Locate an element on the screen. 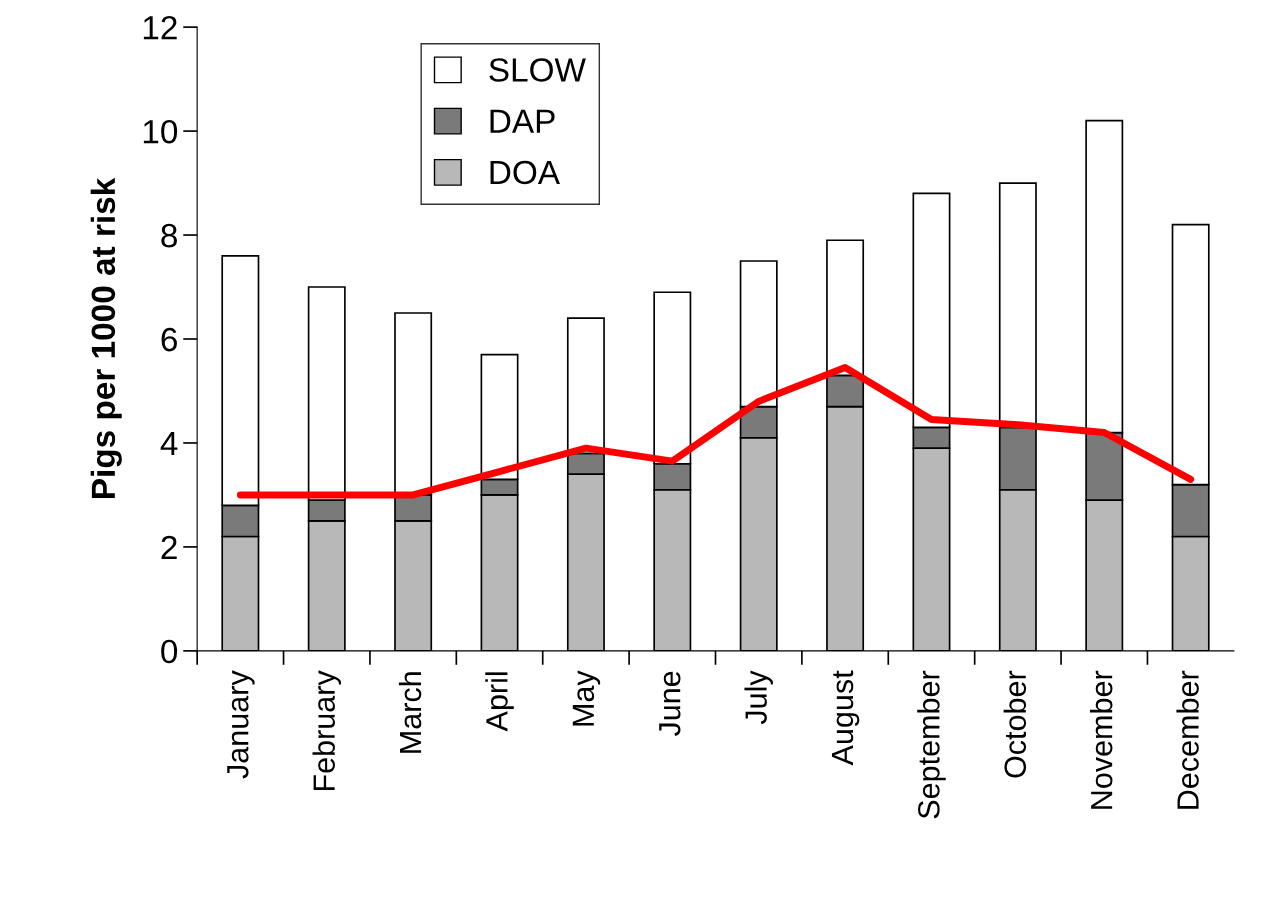 The image size is (1272, 904). legend-label: DAP is located at coordinates (522, 121).